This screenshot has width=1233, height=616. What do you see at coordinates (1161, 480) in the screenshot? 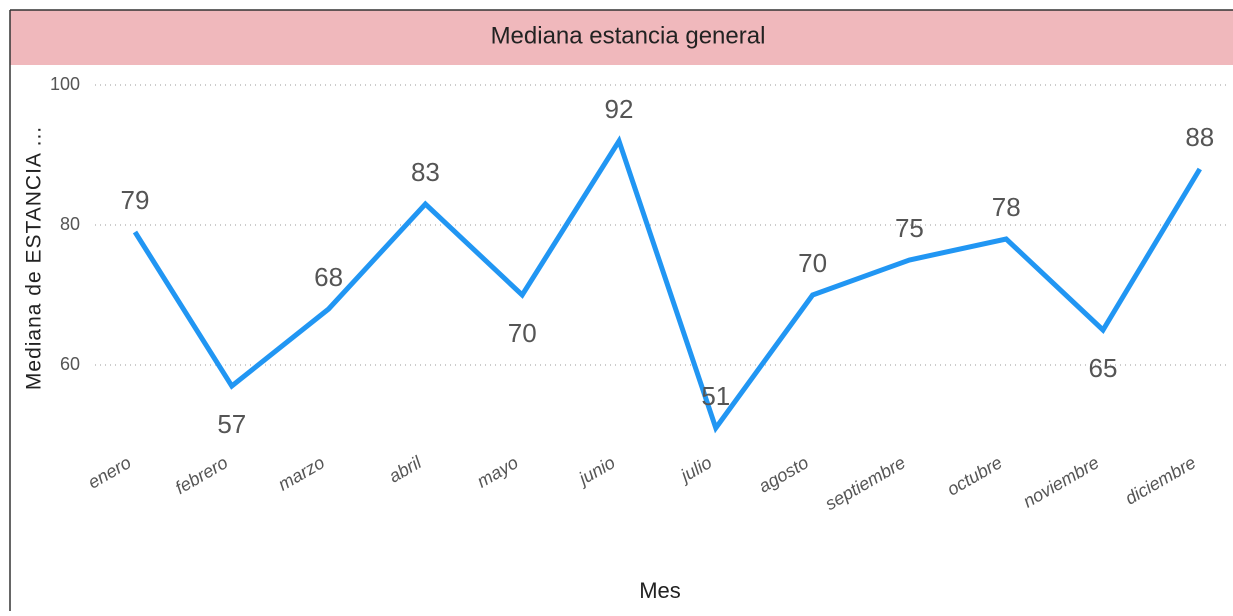
I see `x-tick-label: diciembre` at bounding box center [1161, 480].